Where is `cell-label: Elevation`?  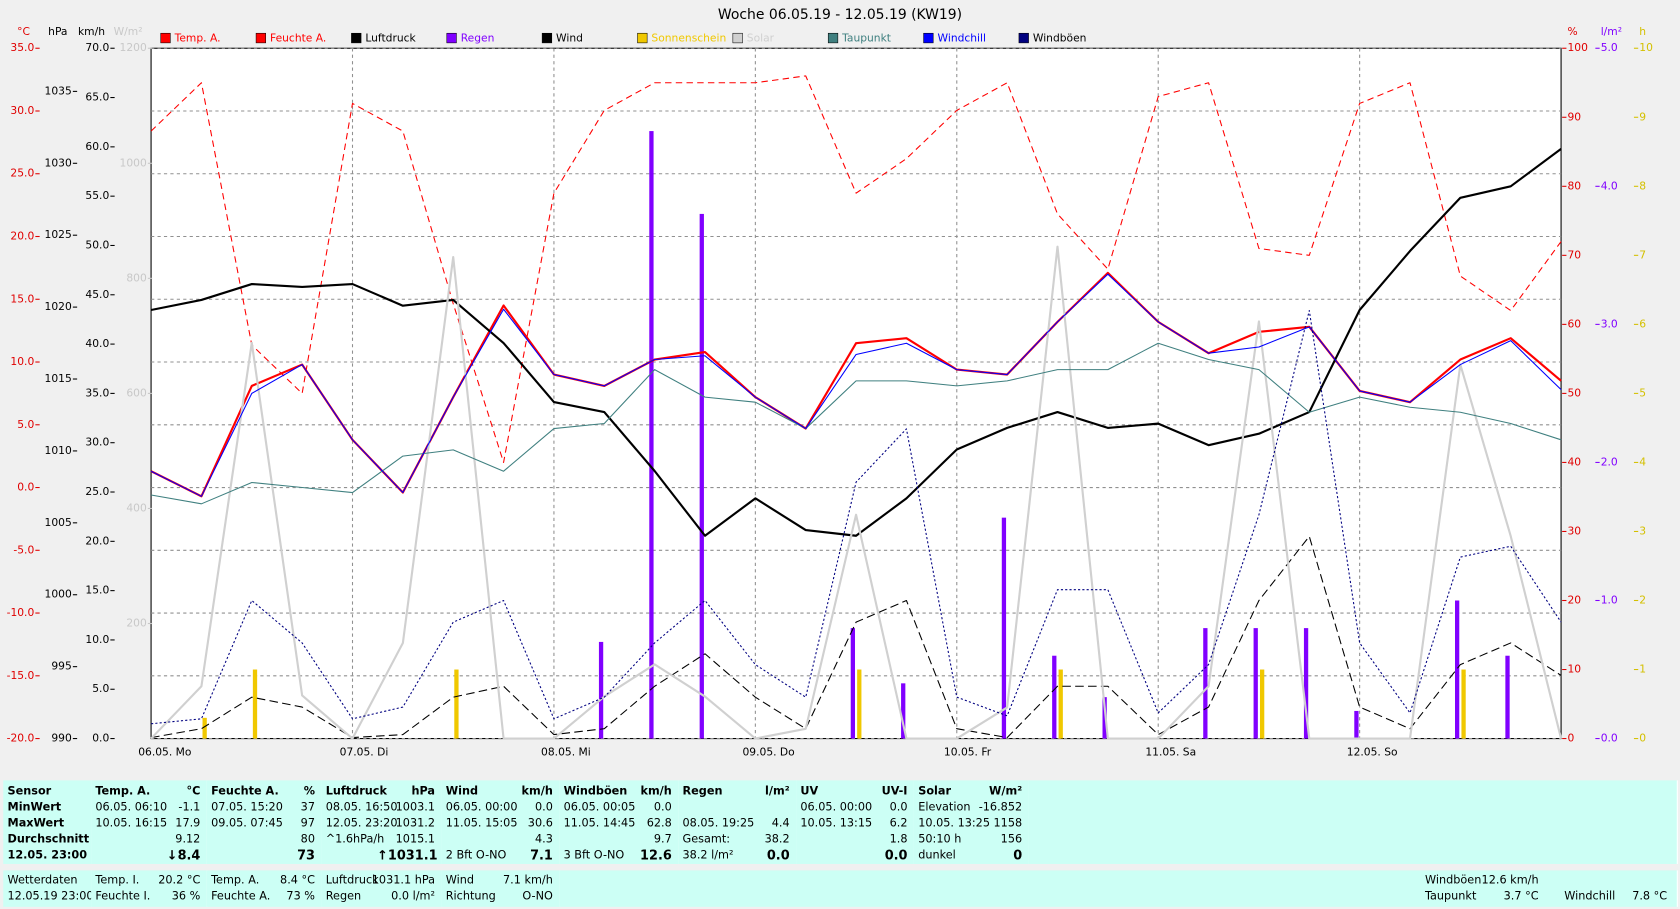
cell-label: Elevation is located at coordinates (944, 807).